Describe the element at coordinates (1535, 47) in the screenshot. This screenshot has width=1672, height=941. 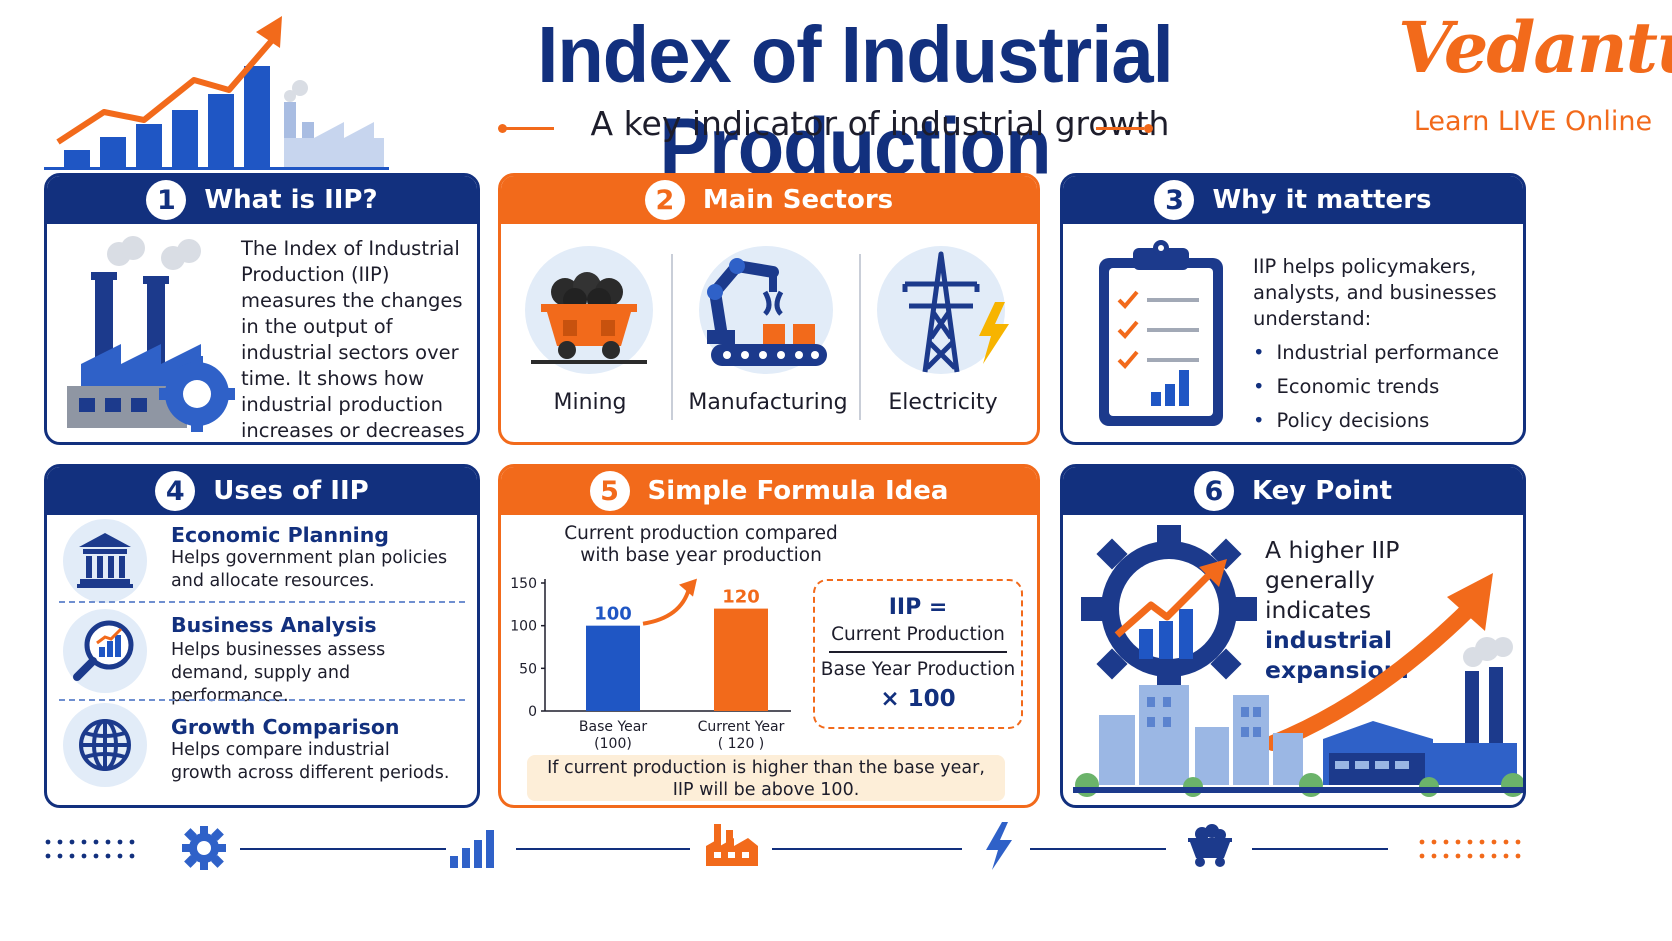
I see `brand-logo: Vedantu` at that location.